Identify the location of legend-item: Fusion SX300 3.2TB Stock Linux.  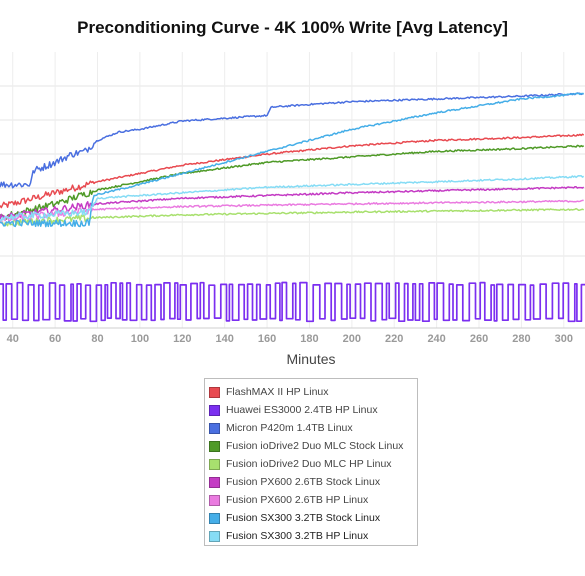
(313, 518).